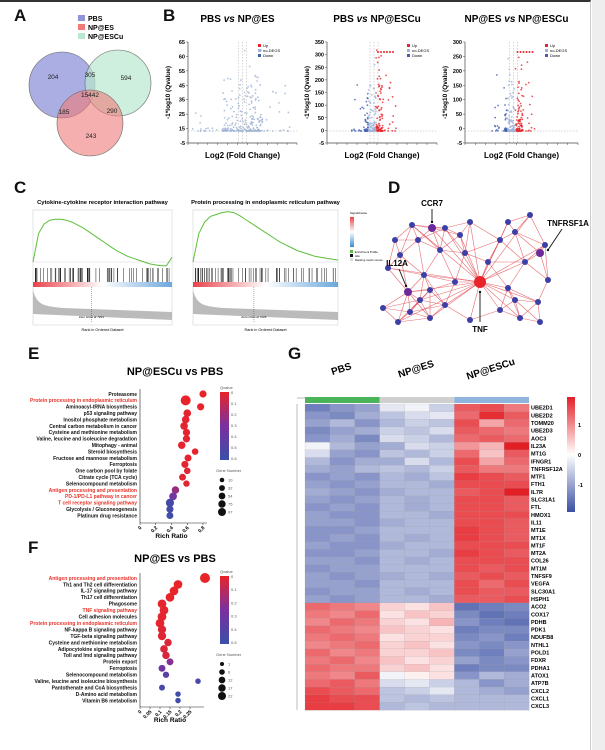  Describe the element at coordinates (432, 222) in the screenshot. I see `arrowhead` at that location.